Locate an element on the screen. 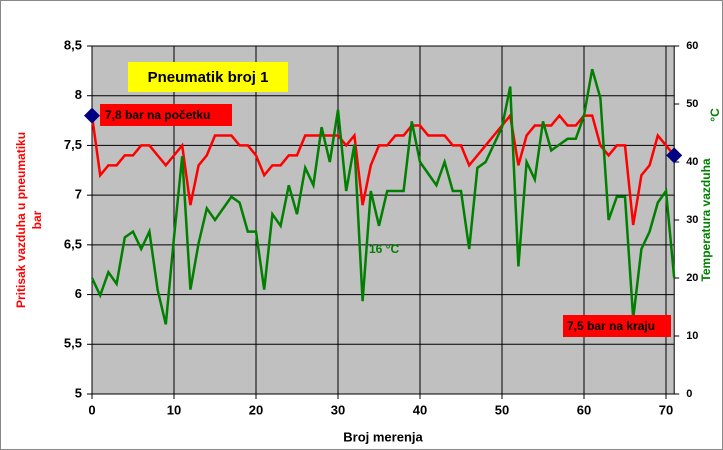  y2-tick-label: 30 is located at coordinates (692, 220).